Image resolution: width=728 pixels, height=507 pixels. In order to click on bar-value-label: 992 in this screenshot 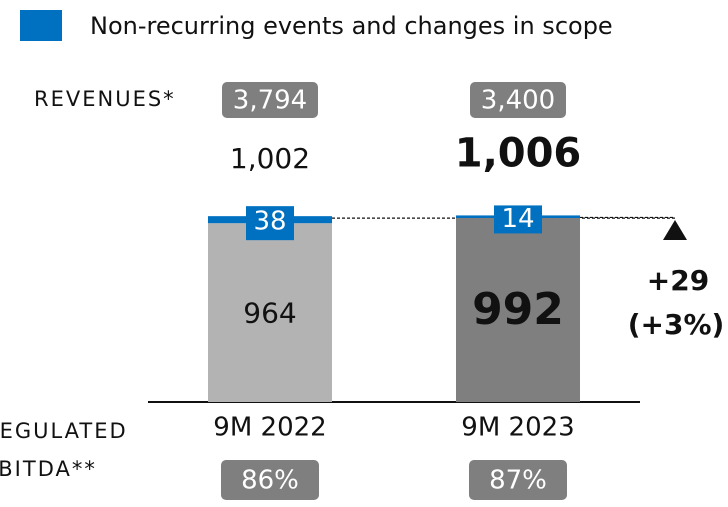, I will do `click(518, 309)`.